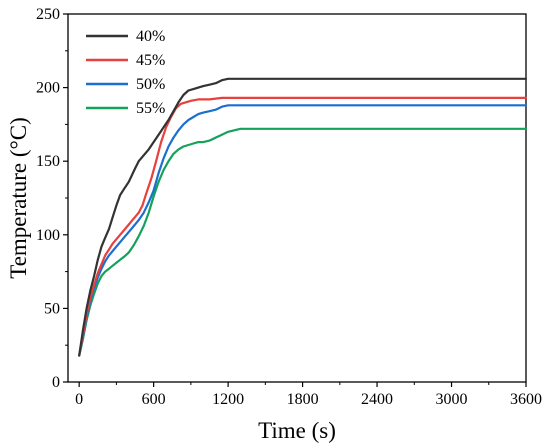 The width and height of the screenshot is (550, 445). What do you see at coordinates (52, 308) in the screenshot?
I see `y-tick-label: 50` at bounding box center [52, 308].